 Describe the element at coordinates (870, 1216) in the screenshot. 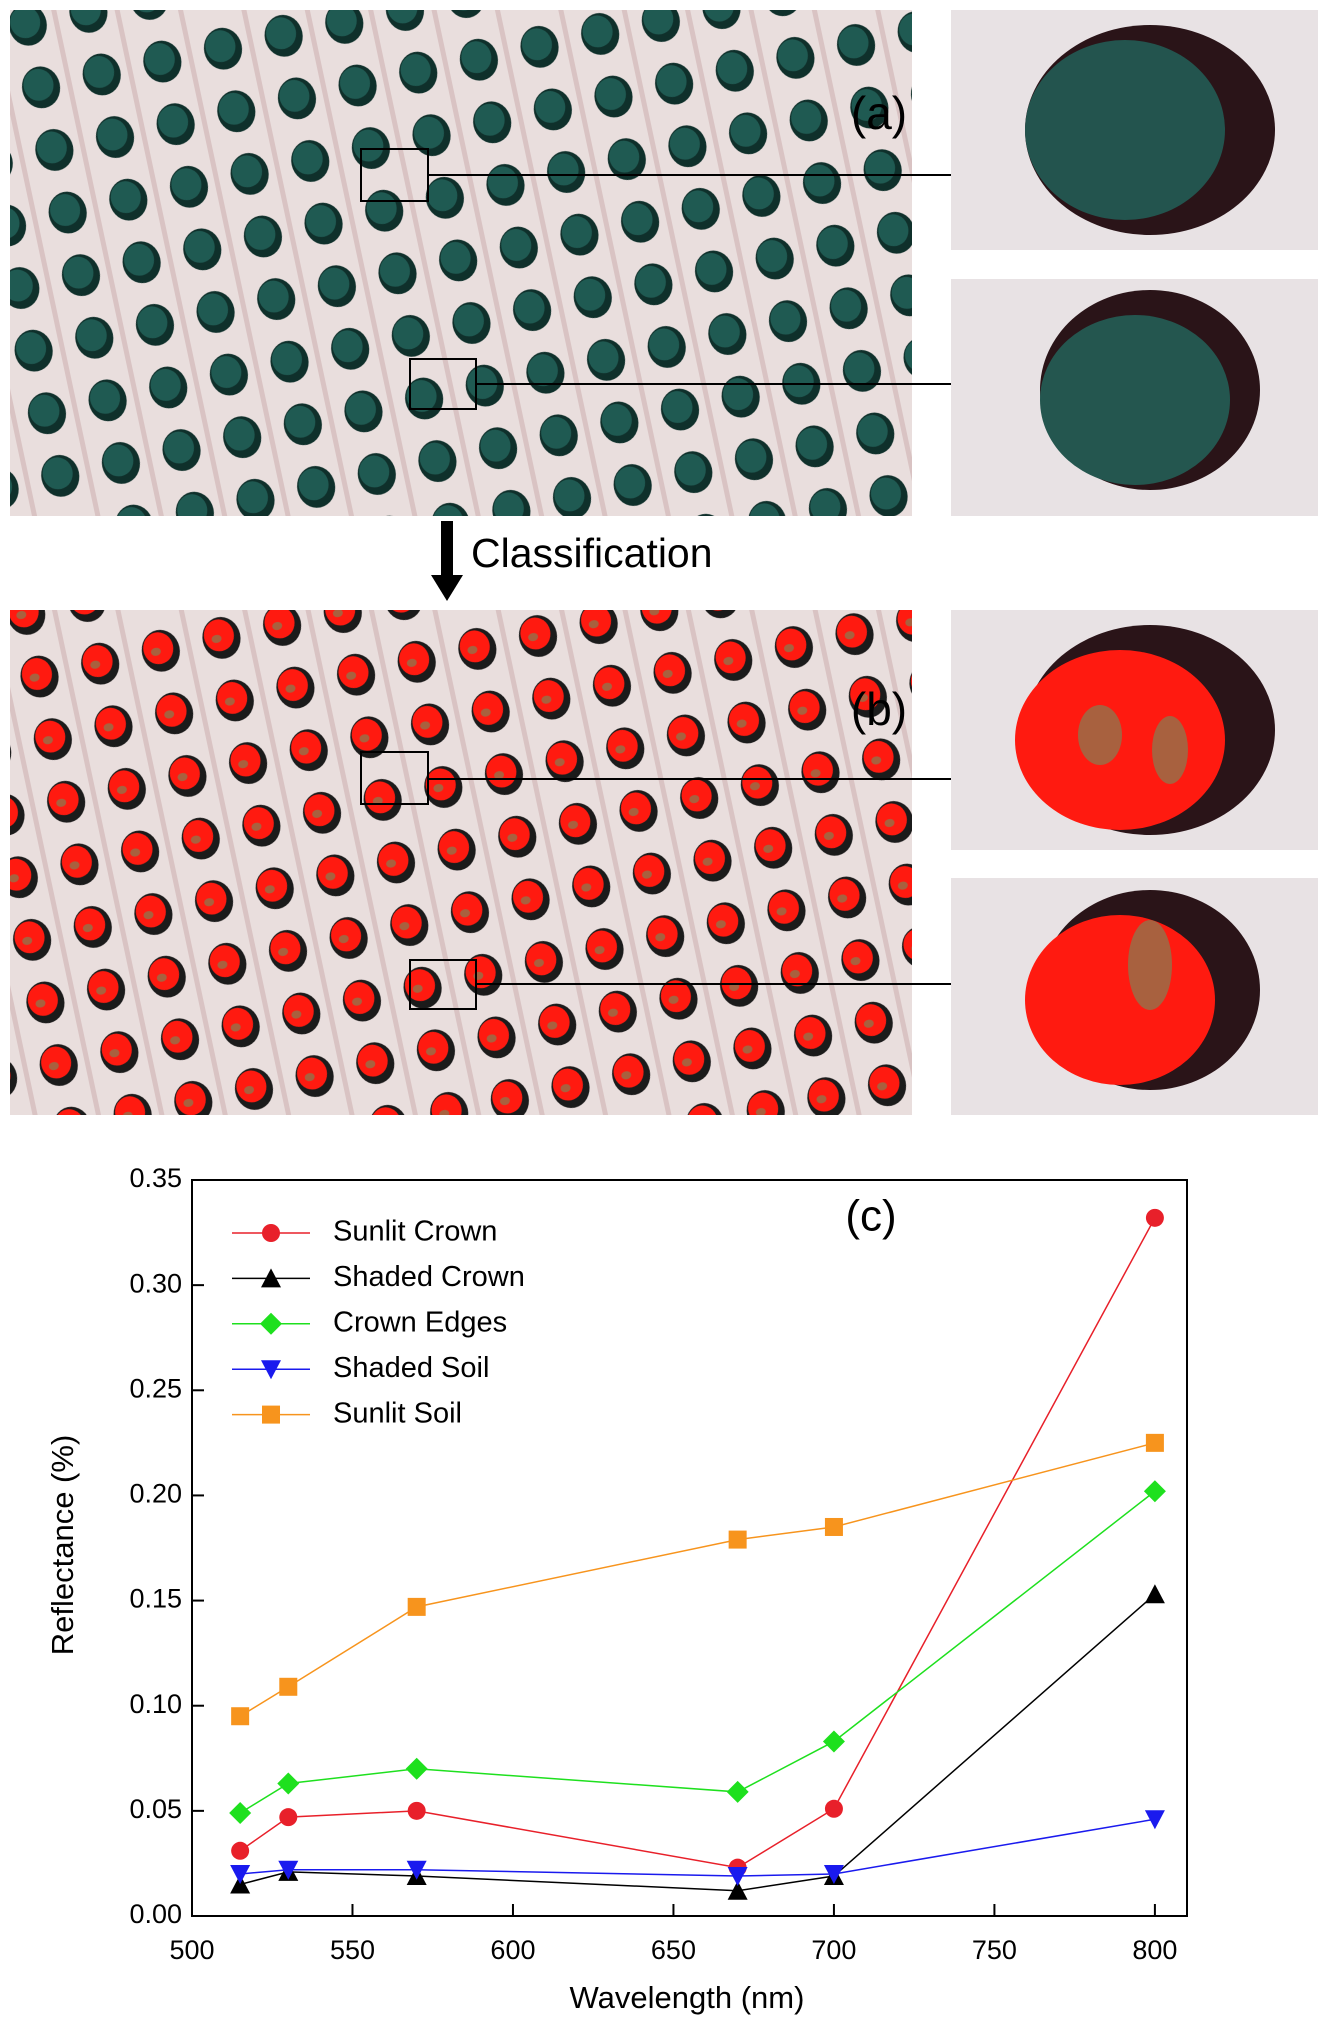

I see `panel-label: (c)` at that location.